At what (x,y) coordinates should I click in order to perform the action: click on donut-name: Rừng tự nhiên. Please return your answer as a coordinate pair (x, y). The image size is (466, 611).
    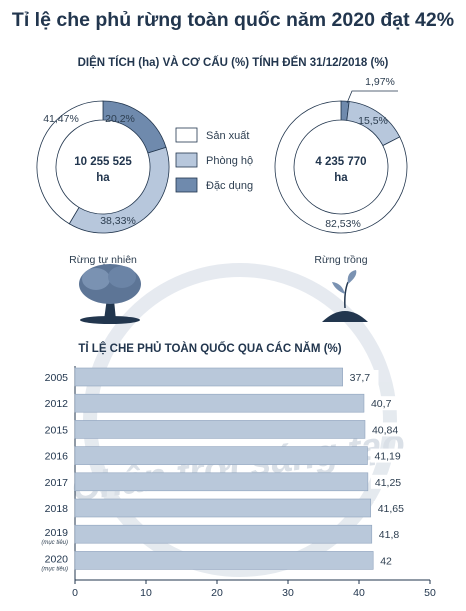
    Looking at the image, I should click on (103, 260).